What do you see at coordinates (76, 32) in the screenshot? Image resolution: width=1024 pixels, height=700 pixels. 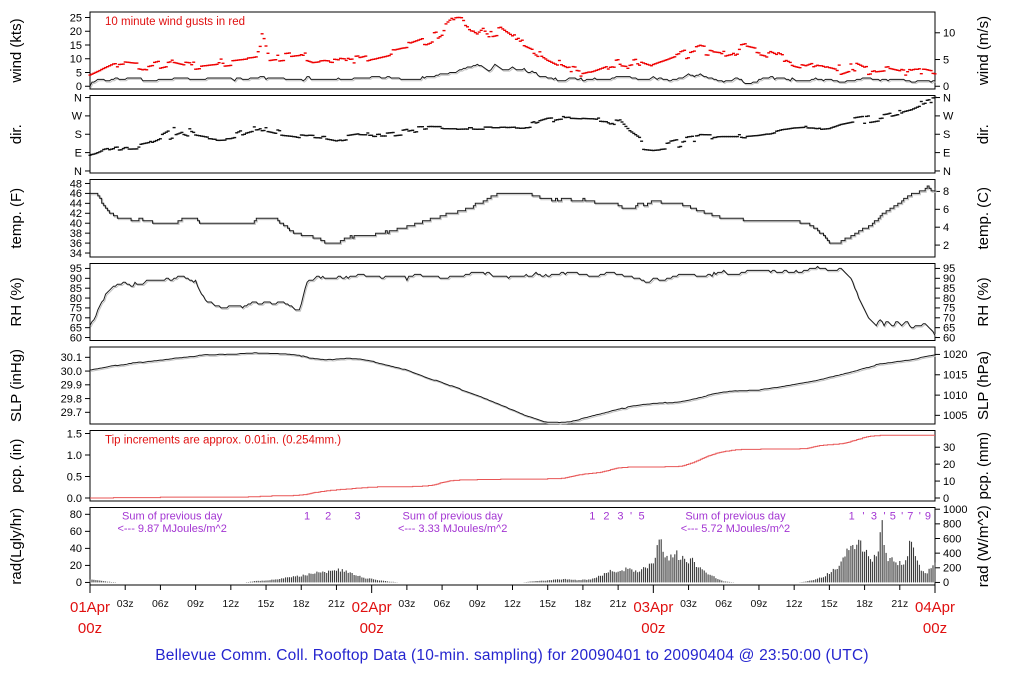 I see `y-tick-label: 20` at bounding box center [76, 32].